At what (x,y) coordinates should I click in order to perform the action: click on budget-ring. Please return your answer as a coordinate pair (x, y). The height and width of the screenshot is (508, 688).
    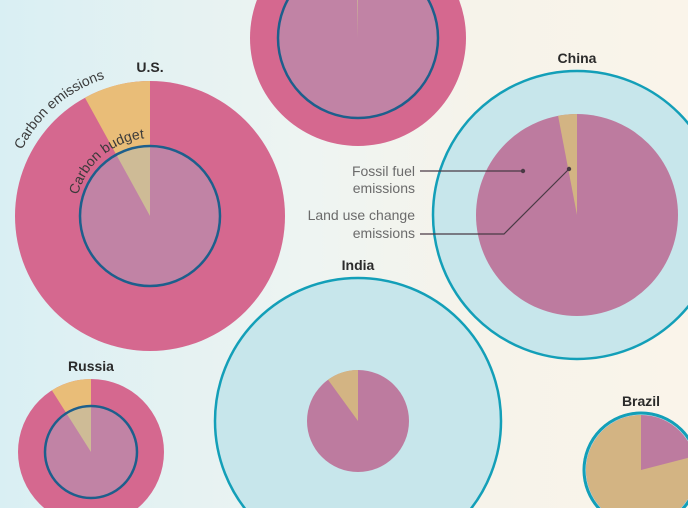
    Looking at the image, I should click on (635, 459).